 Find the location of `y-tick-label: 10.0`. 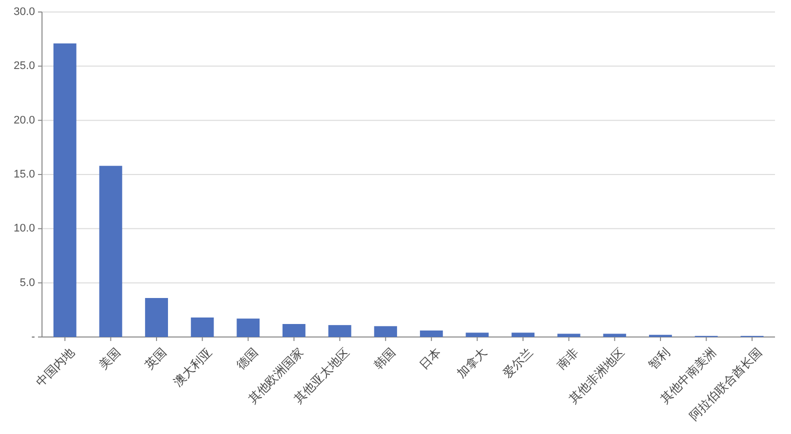

y-tick-label: 10.0 is located at coordinates (24, 228).